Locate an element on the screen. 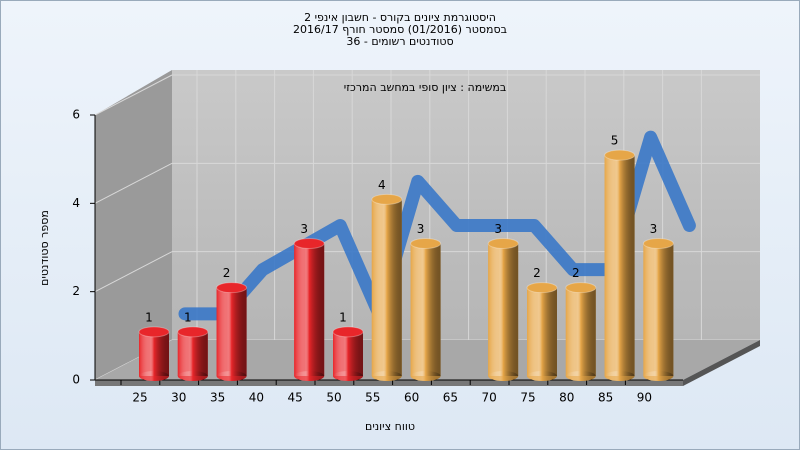 Image resolution: width=800 pixels, height=450 pixels. x-tick-label: 30 is located at coordinates (178, 398).